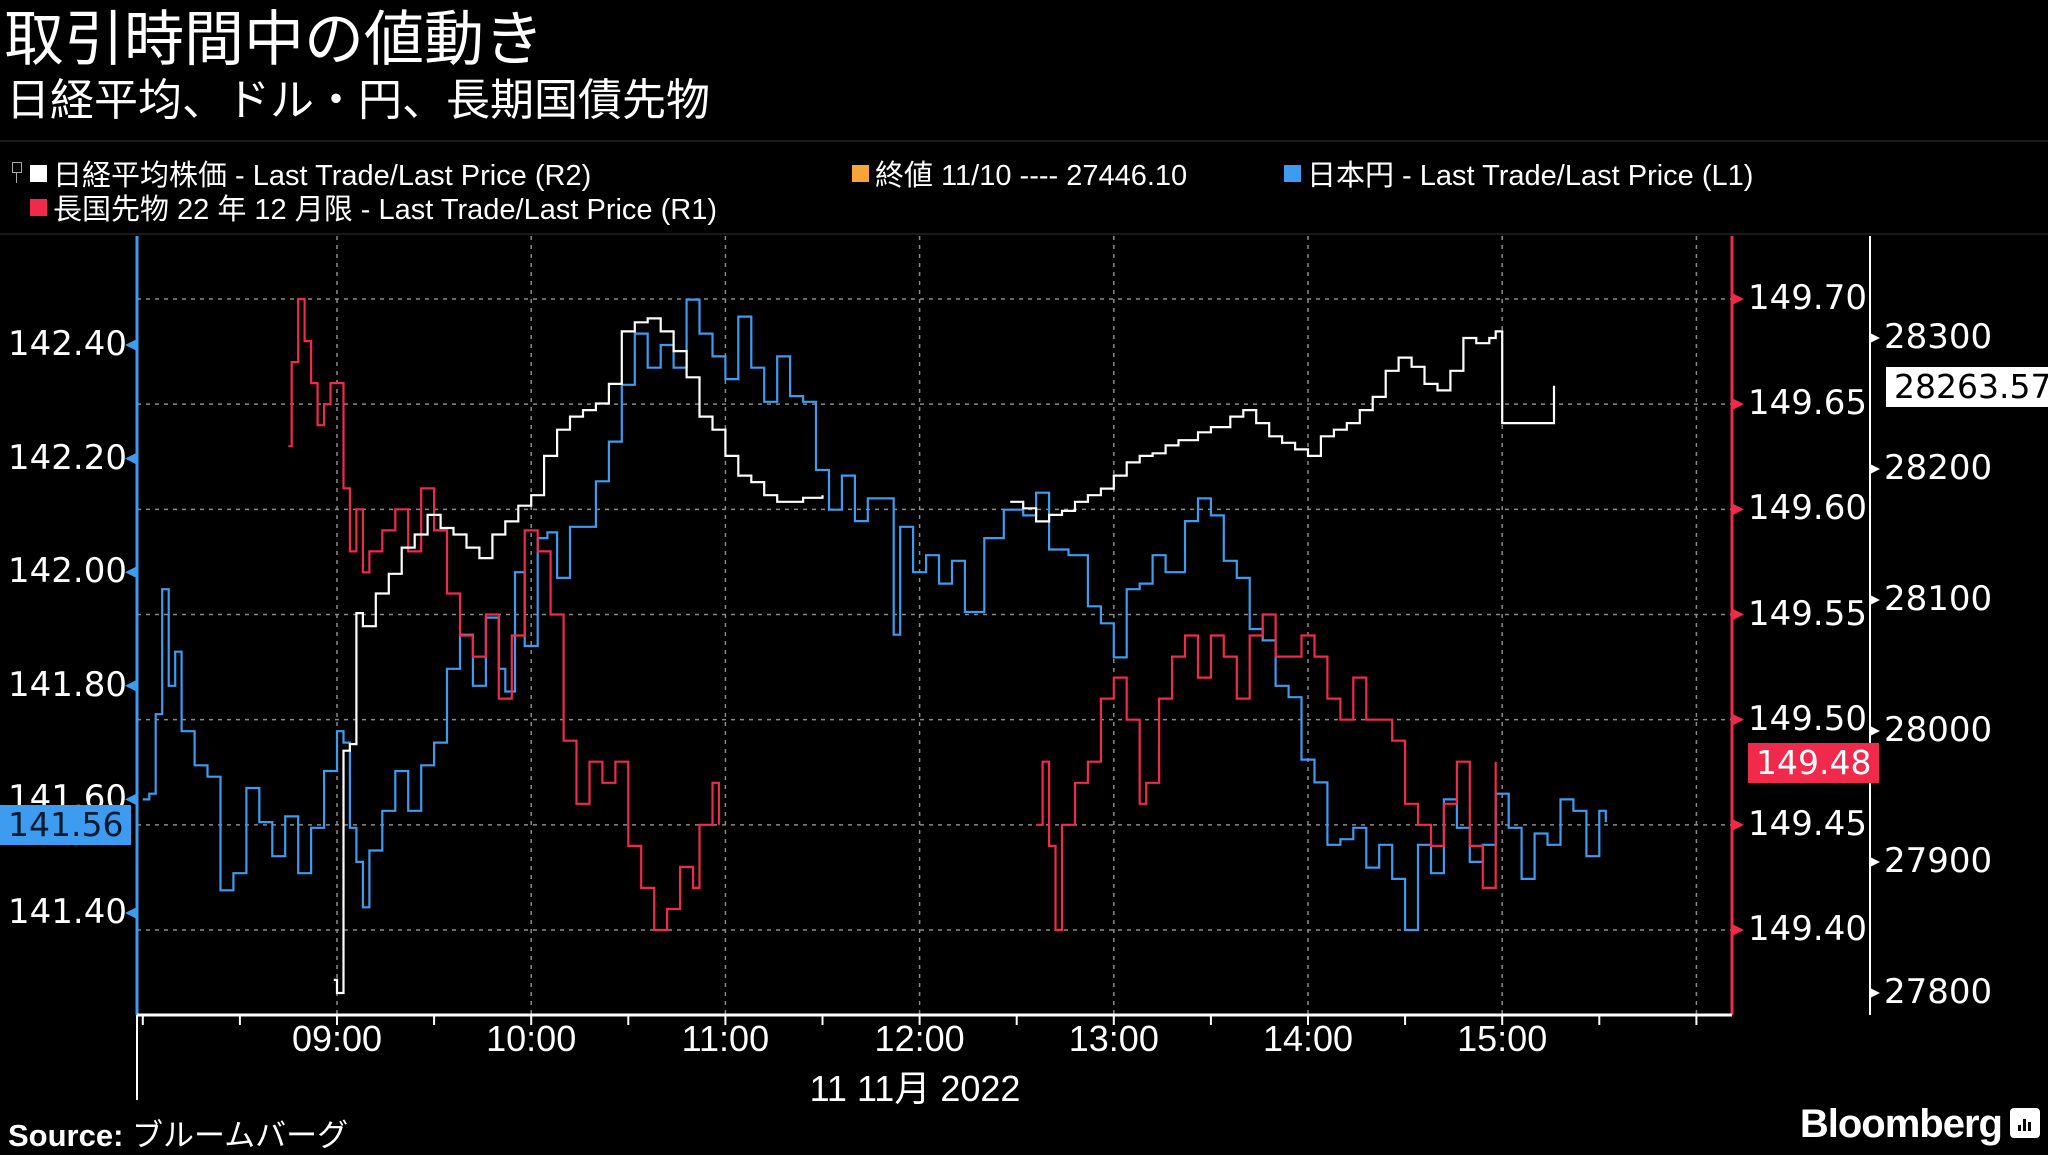 This screenshot has width=2048, height=1155. I want to click on y-tick-label-r1: 149.45, so click(1807, 823).